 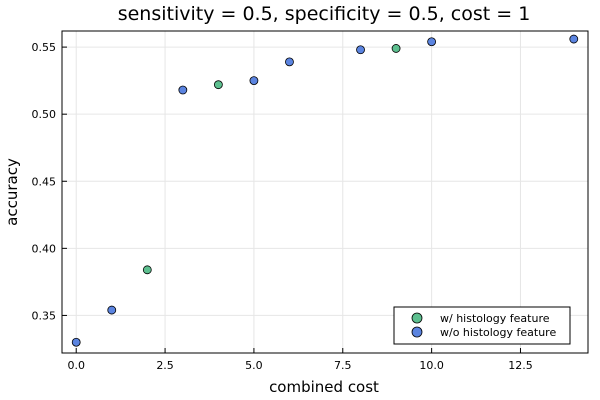 What do you see at coordinates (165, 365) in the screenshot?
I see `x-tick-label: 2.5` at bounding box center [165, 365].